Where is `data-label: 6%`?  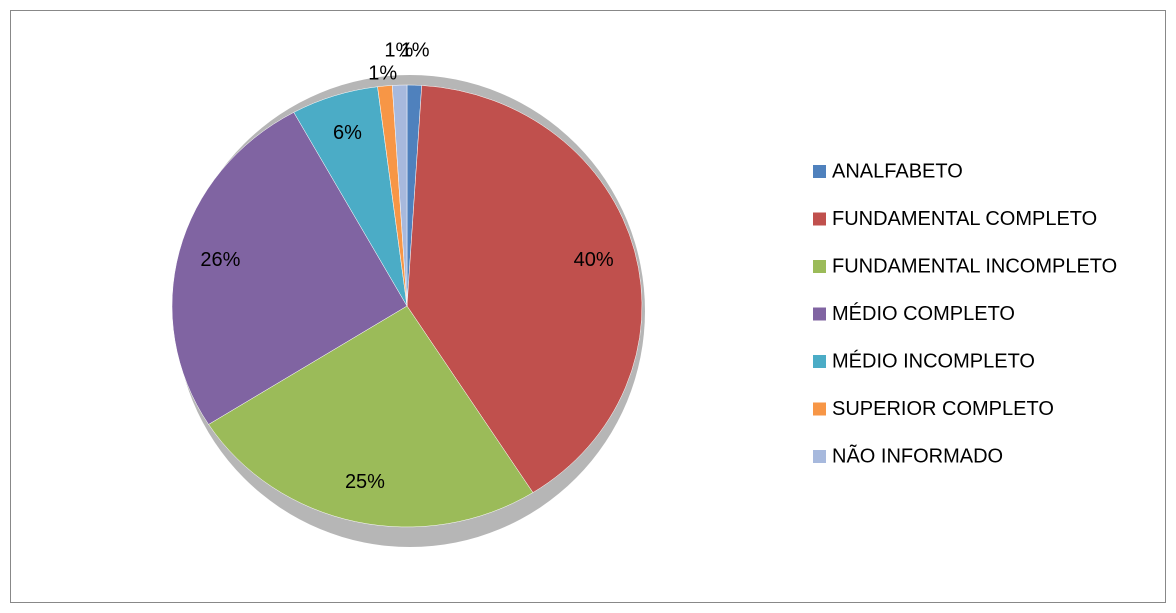 data-label: 6% is located at coordinates (347, 133).